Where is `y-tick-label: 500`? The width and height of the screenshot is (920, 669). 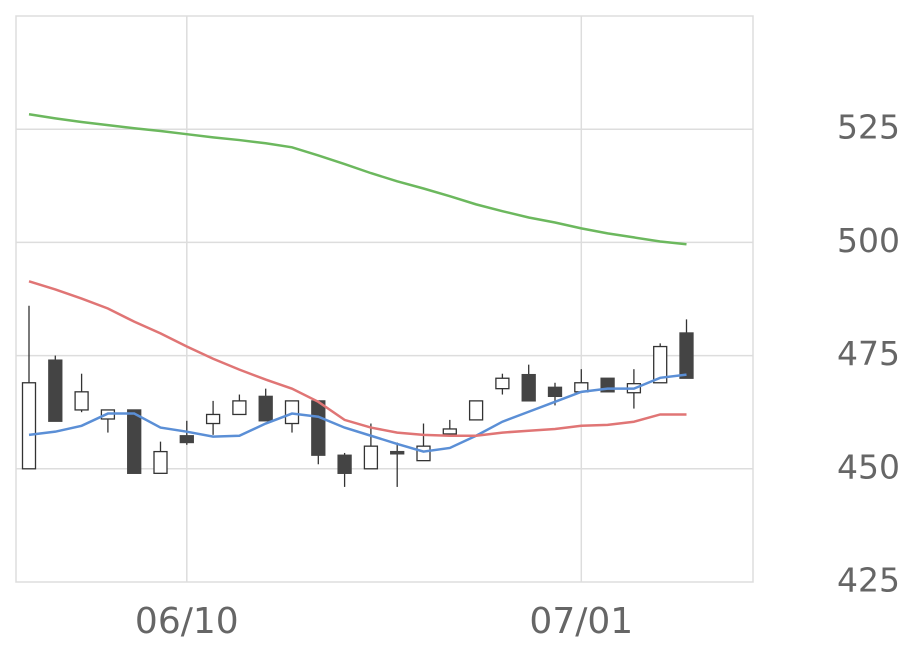 y-tick-label: 500 is located at coordinates (868, 240).